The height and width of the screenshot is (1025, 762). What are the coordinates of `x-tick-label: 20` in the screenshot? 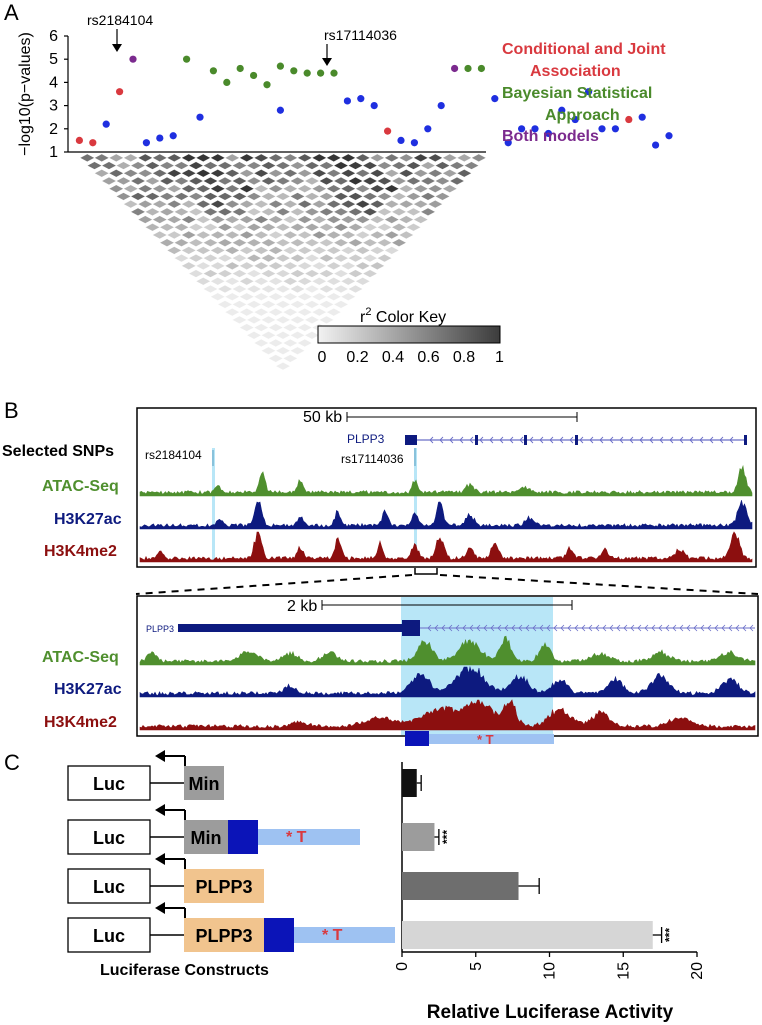 It's located at (697, 971).